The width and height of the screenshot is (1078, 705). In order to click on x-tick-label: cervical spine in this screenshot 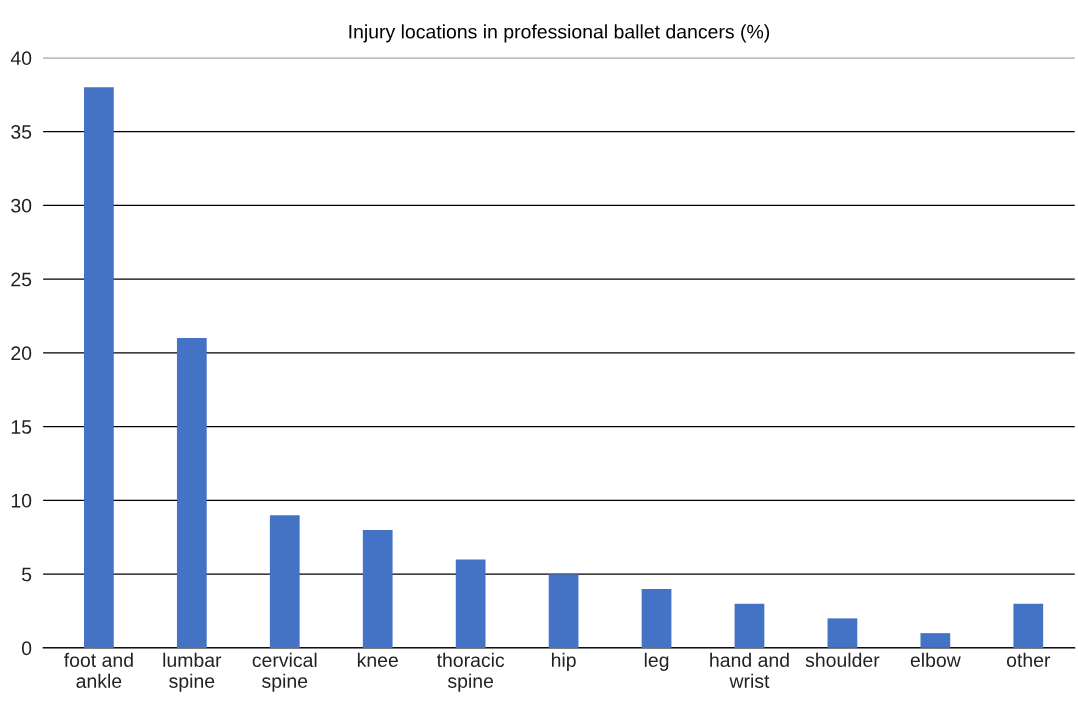, I will do `click(284, 672)`.